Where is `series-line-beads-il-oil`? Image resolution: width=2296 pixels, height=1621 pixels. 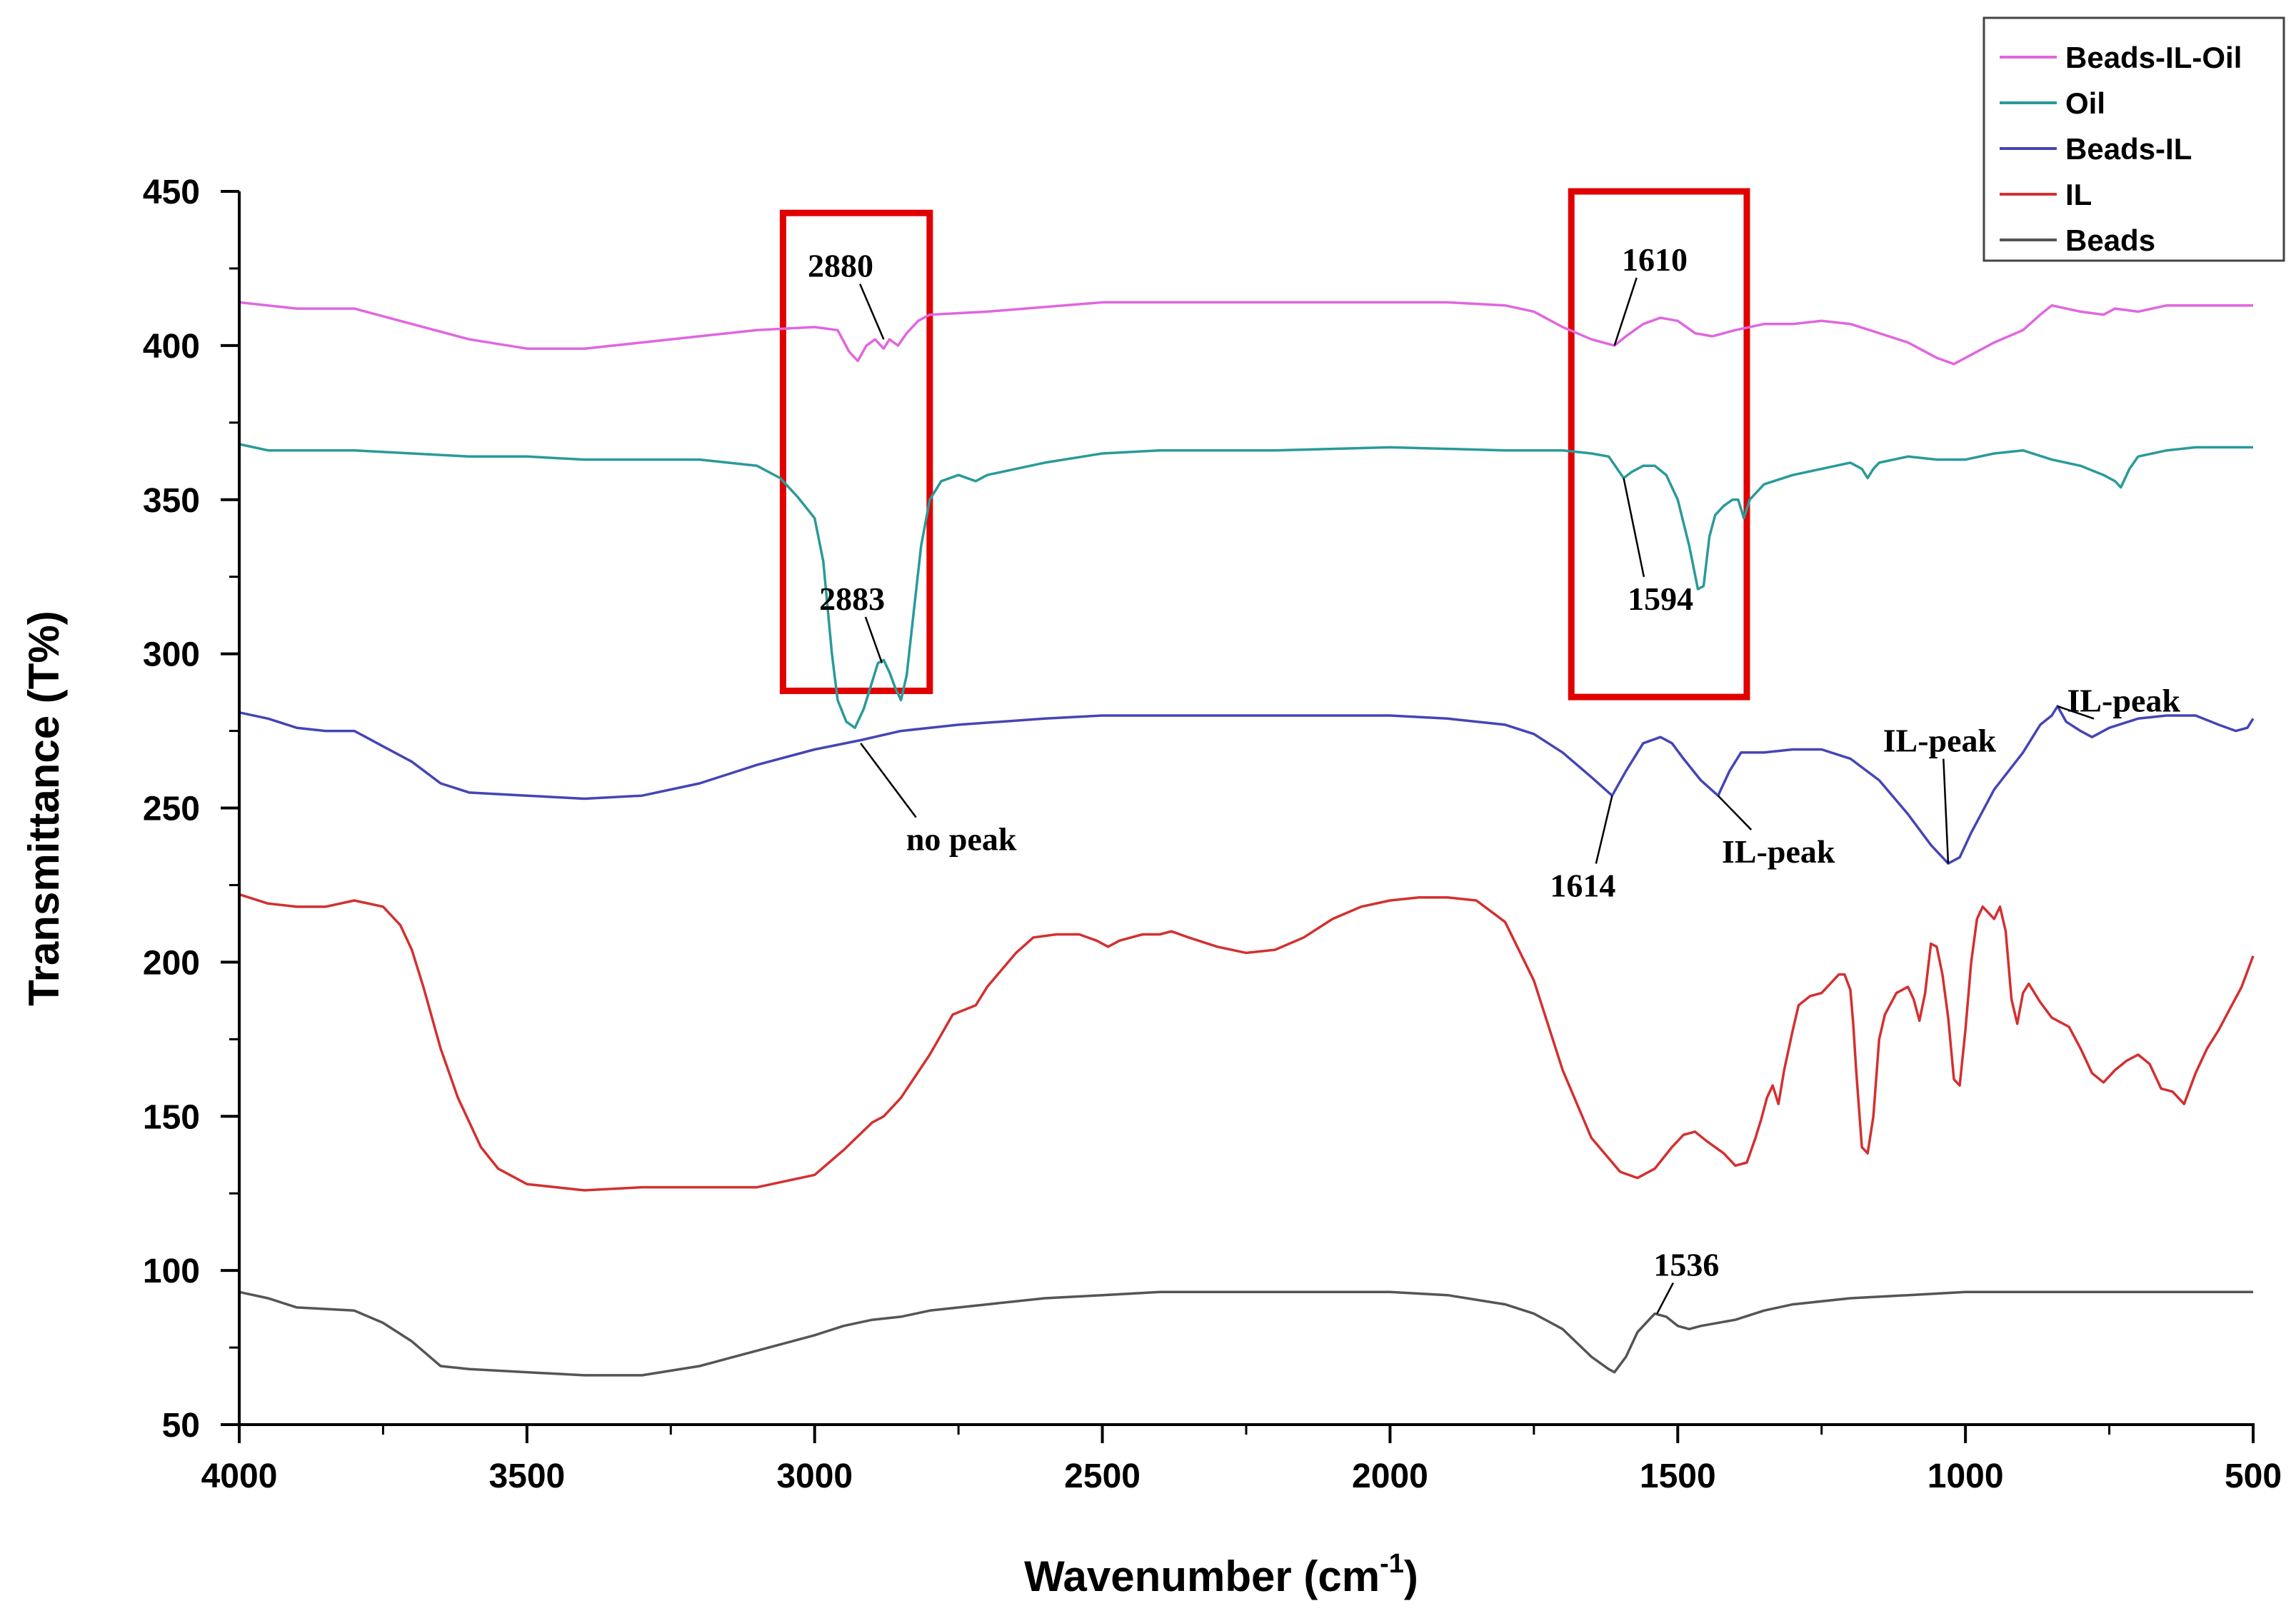
series-line-beads-il-oil is located at coordinates (1246, 333).